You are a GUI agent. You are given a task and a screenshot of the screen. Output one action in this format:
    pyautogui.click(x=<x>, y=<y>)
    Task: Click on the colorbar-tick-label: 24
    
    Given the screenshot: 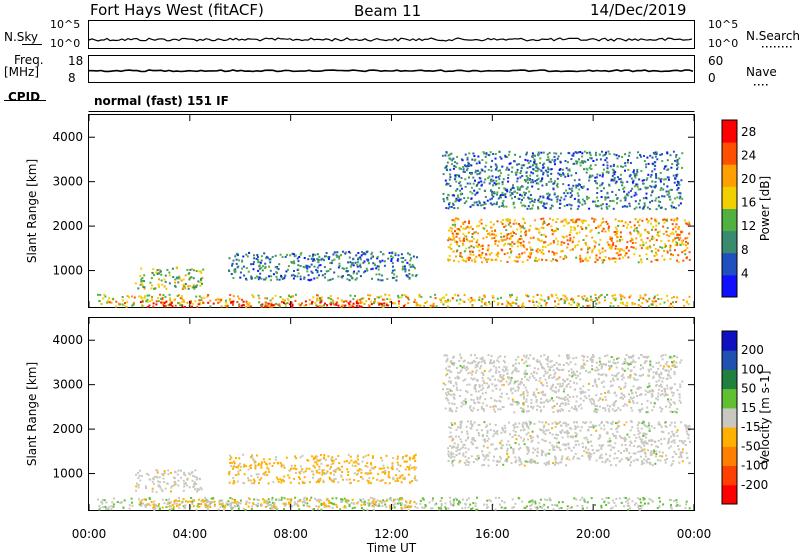 What is the action you would take?
    pyautogui.click(x=748, y=155)
    